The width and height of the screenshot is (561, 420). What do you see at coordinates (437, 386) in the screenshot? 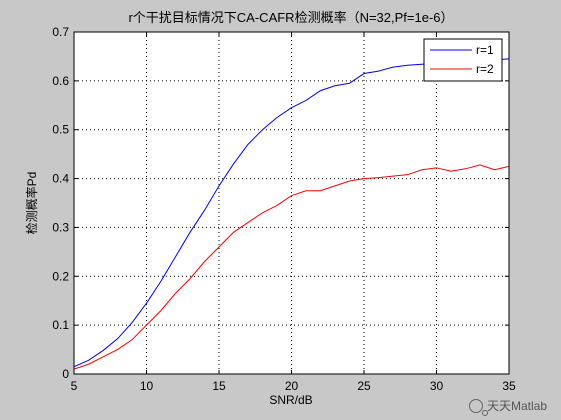
I see `x-tick-label: 30` at bounding box center [437, 386].